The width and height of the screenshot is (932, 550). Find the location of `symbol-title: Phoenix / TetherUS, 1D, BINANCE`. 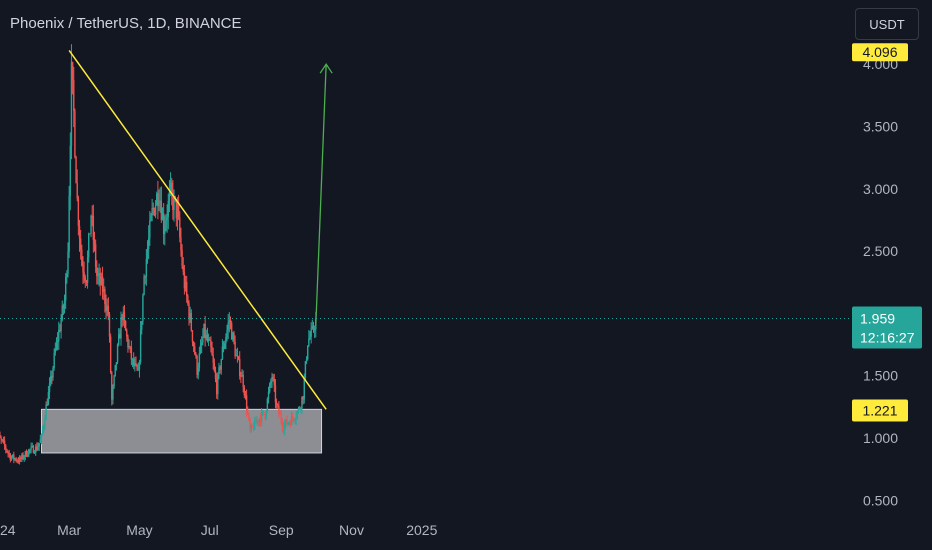

symbol-title: Phoenix / TetherUS, 1D, BINANCE is located at coordinates (126, 23).